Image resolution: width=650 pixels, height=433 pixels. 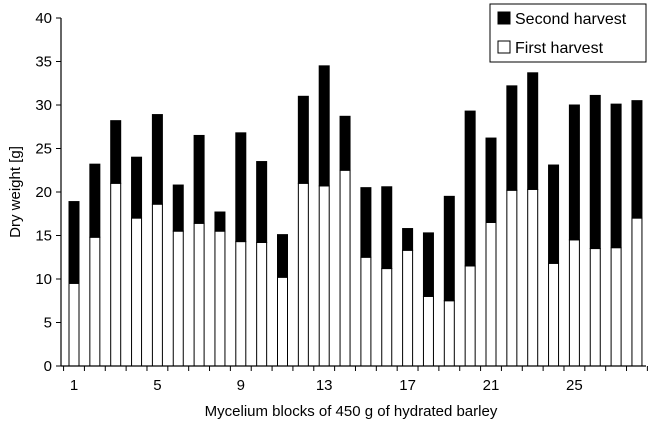 I want to click on y-axis-title: Dry weight [g], so click(x=15, y=192).